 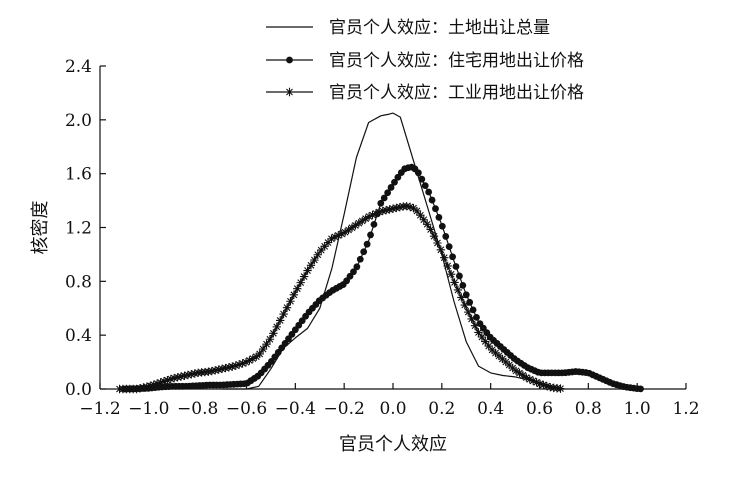 I want to click on x-tick-label: −1.2, so click(x=99, y=409).